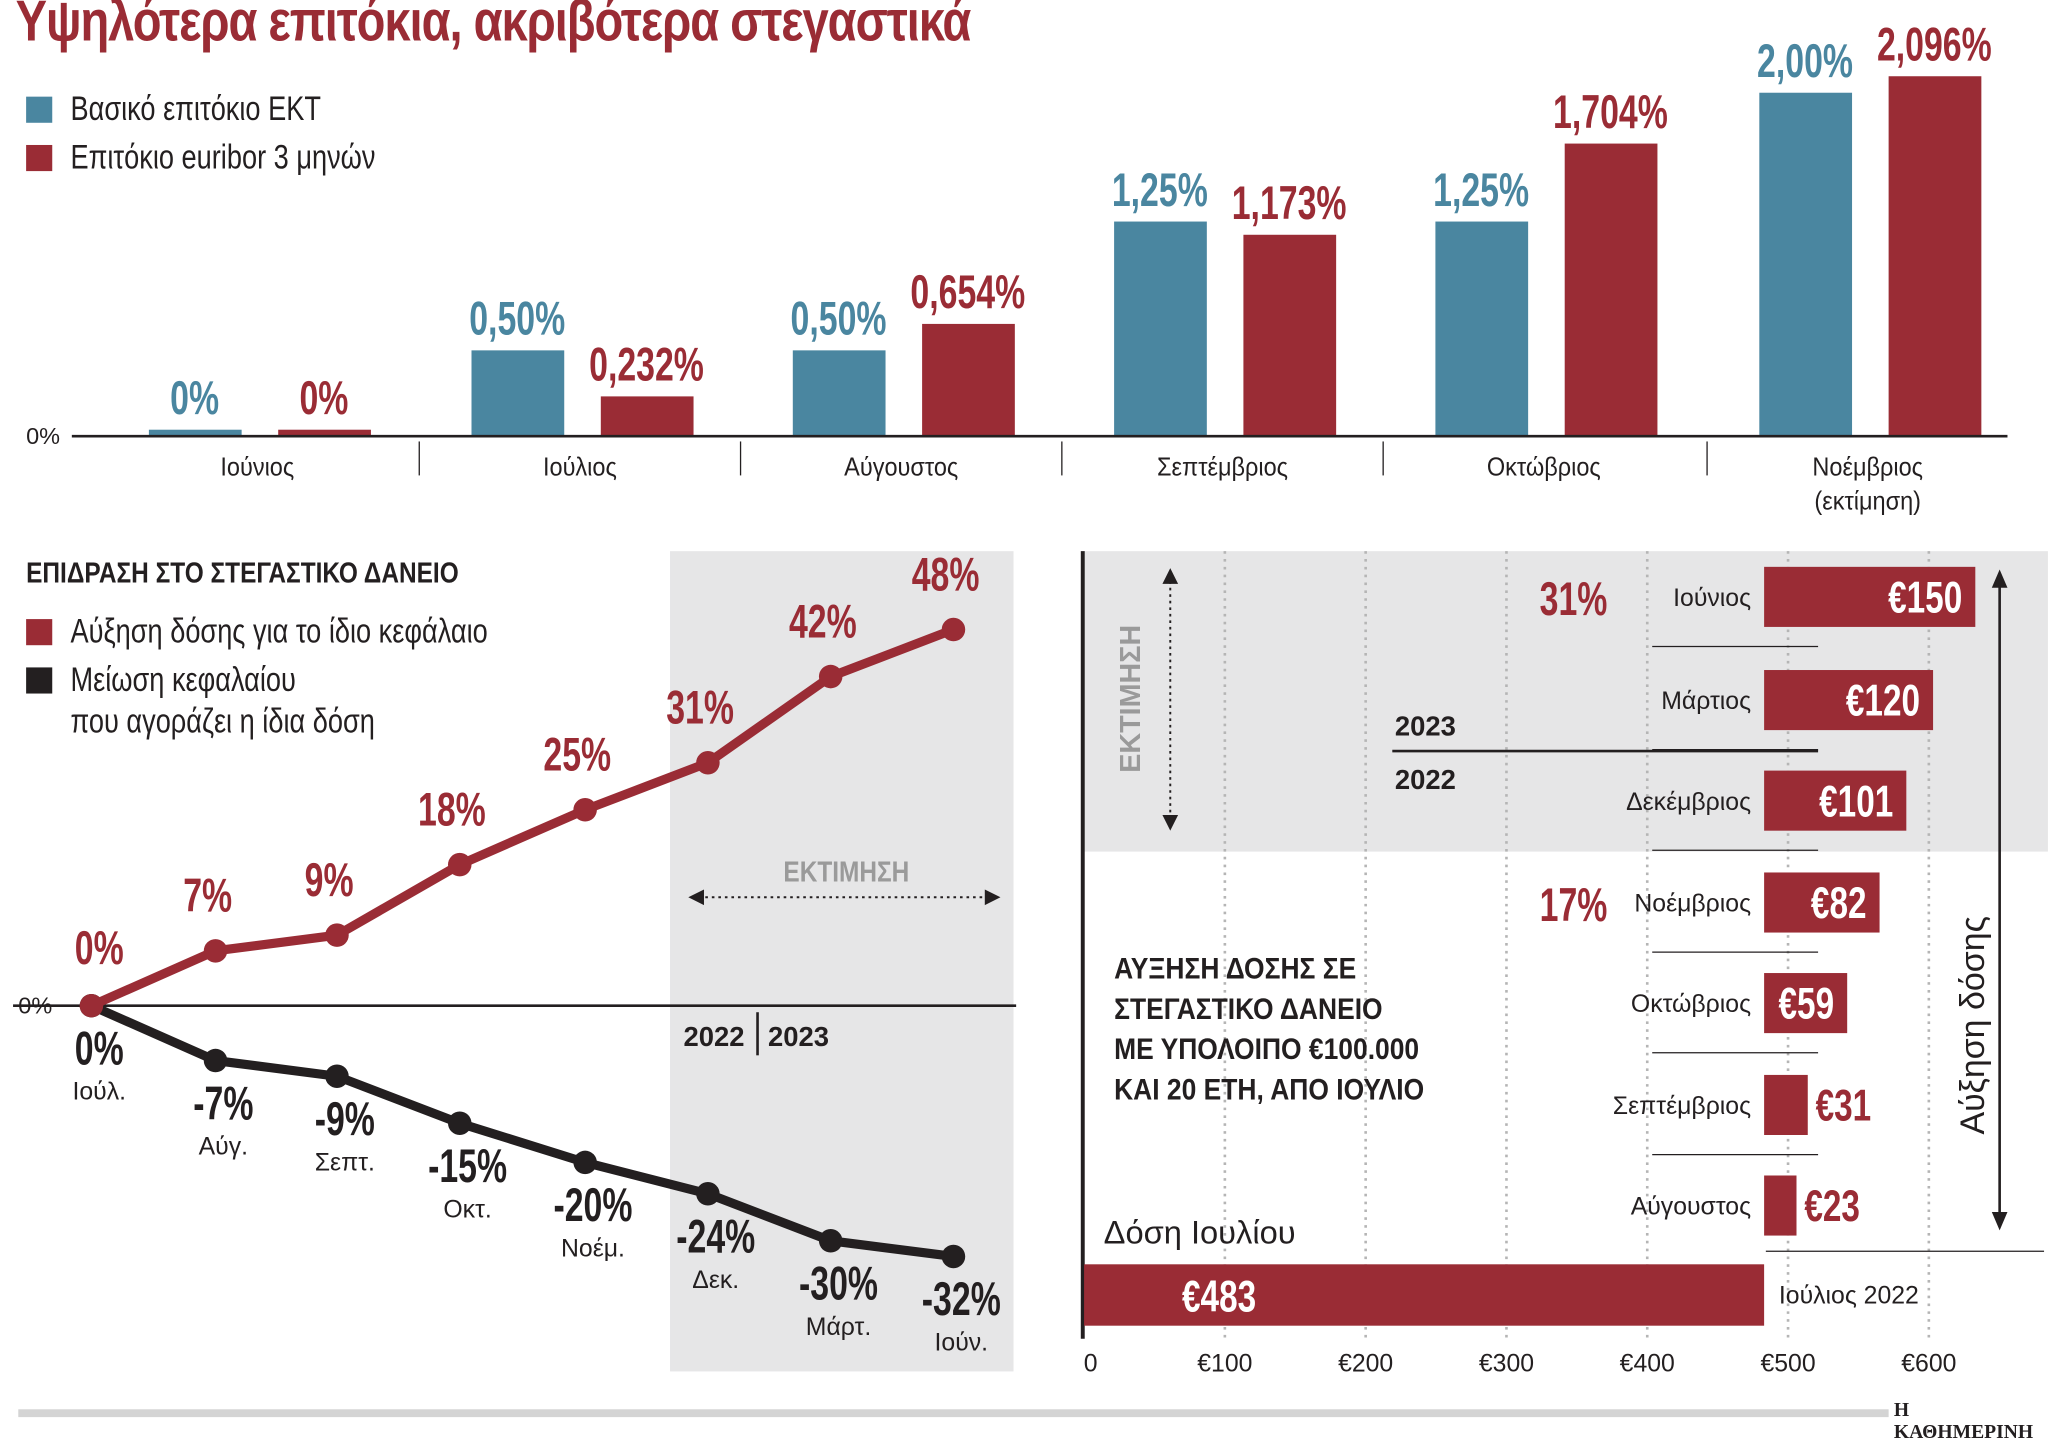 This screenshot has height=1445, width=2048. Describe the element at coordinates (946, 574) in the screenshot. I see `increase-label: 48%` at that location.